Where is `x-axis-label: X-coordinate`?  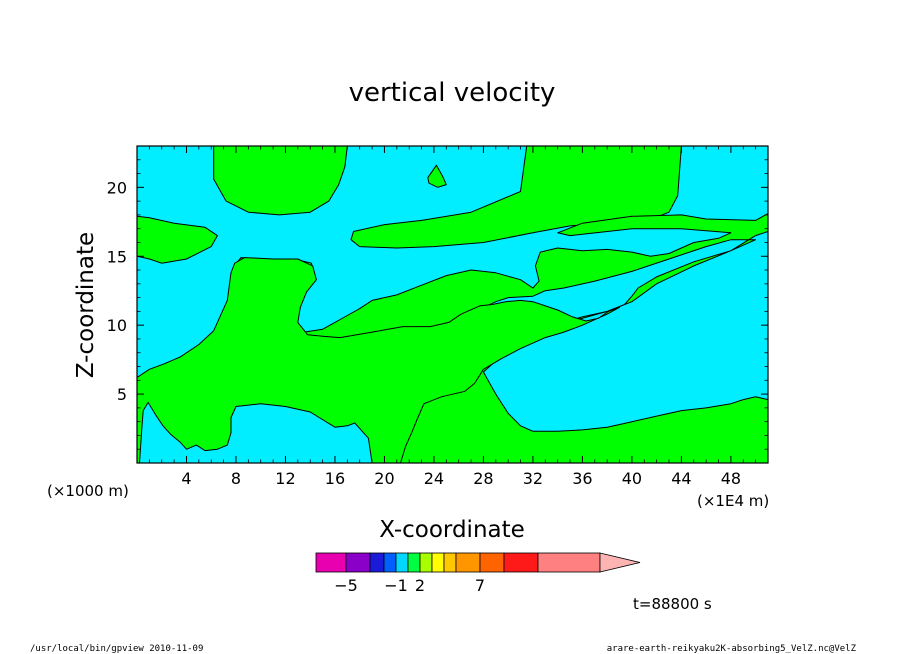 x-axis-label: X-coordinate is located at coordinates (452, 530).